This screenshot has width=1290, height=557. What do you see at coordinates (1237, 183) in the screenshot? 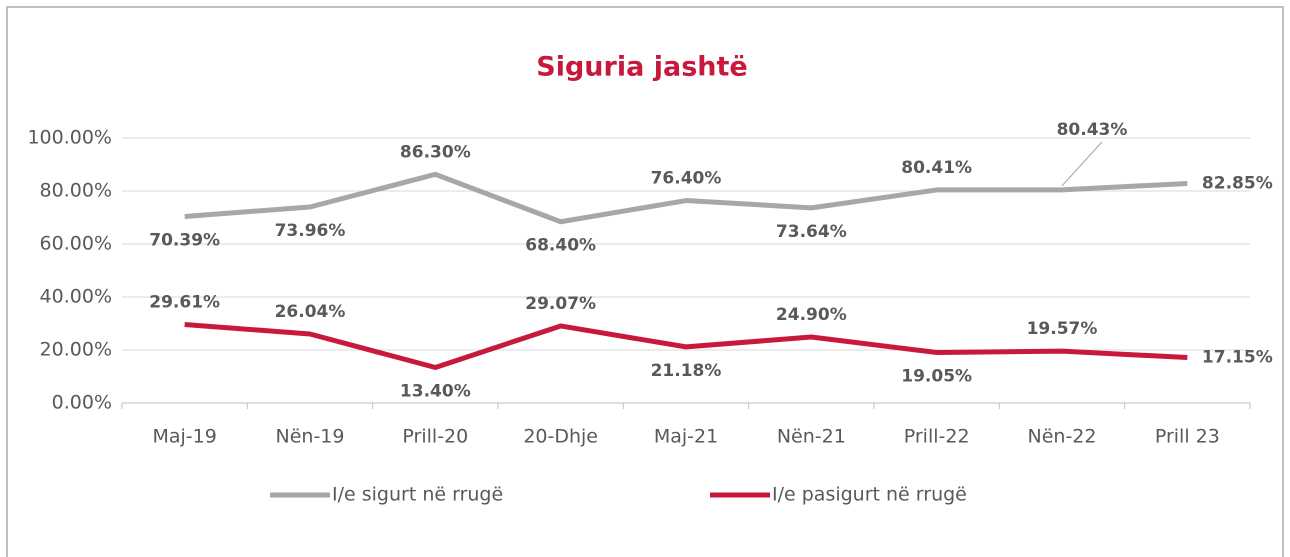
I see `data-label: 82.85%` at bounding box center [1237, 183].